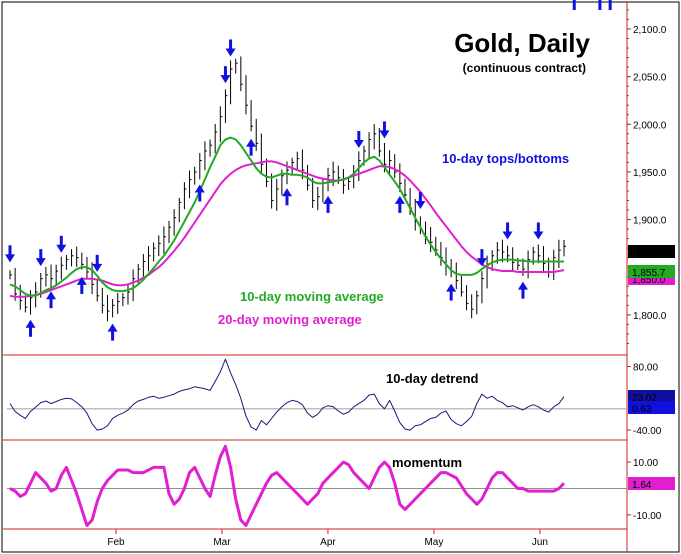  Describe the element at coordinates (642, 485) in the screenshot. I see `momentum-last-label-text: 1.64` at that location.